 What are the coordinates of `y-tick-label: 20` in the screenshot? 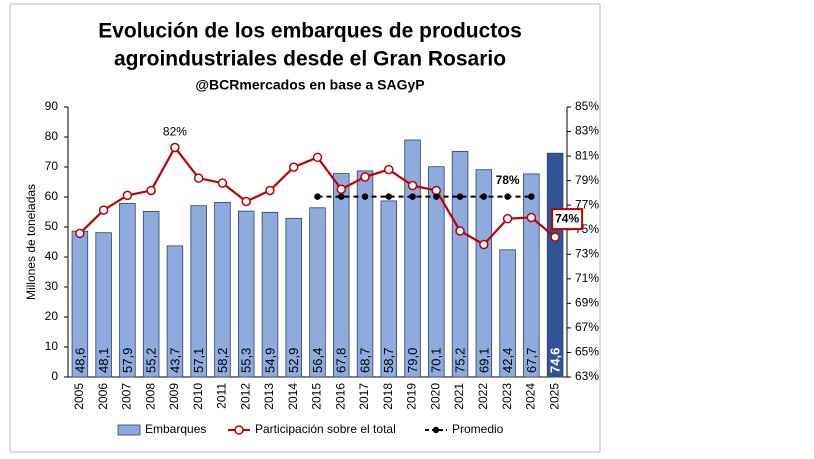 It's located at (52, 316).